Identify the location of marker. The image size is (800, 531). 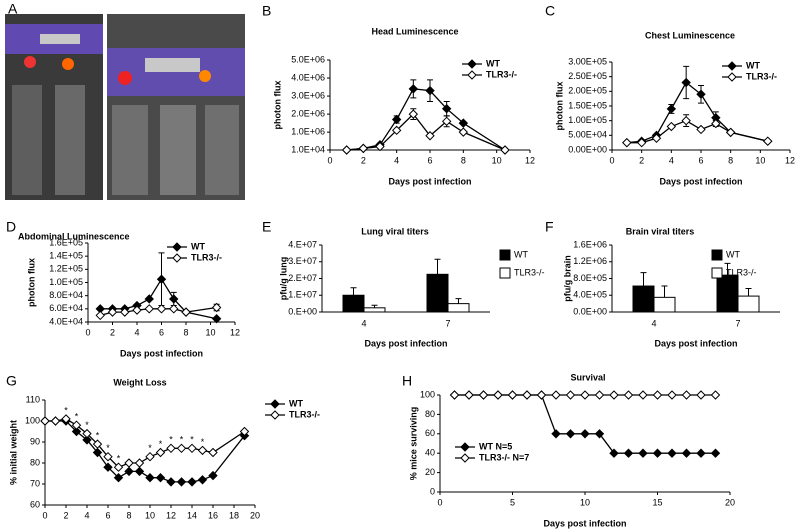
(172, 65).